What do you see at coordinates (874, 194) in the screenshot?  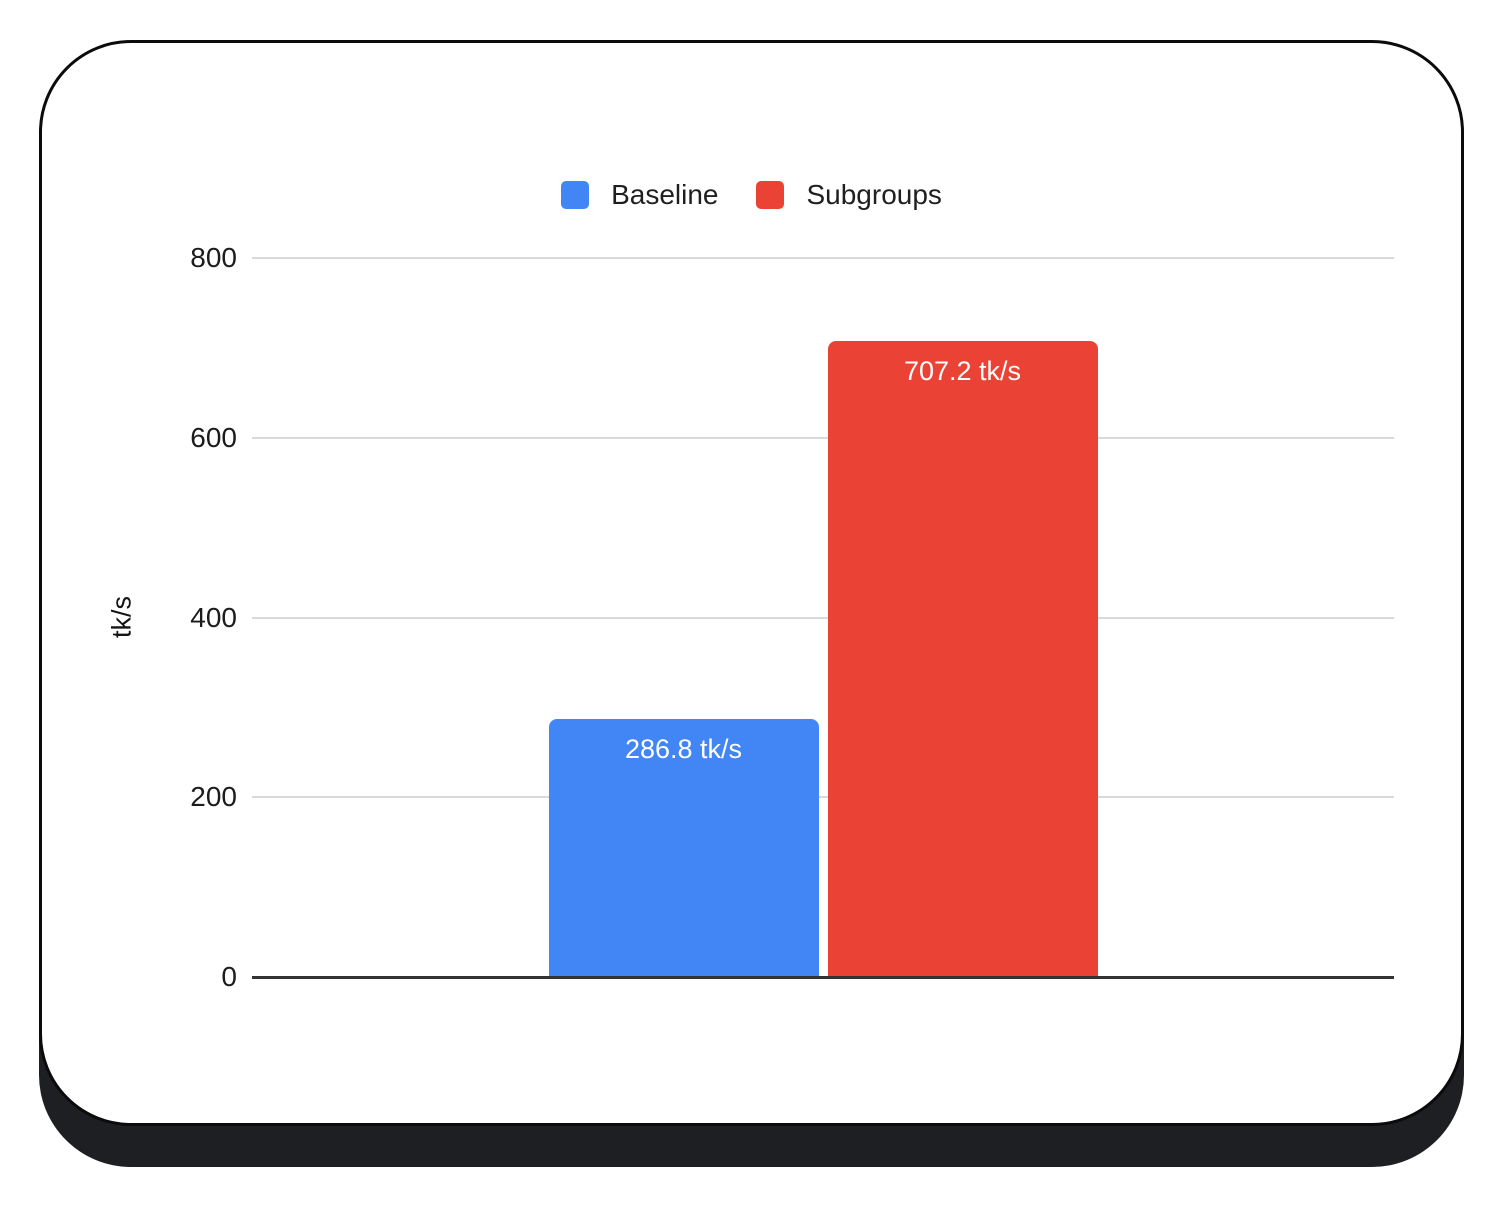 I see `legend-label-subgroups: Subgroups` at bounding box center [874, 194].